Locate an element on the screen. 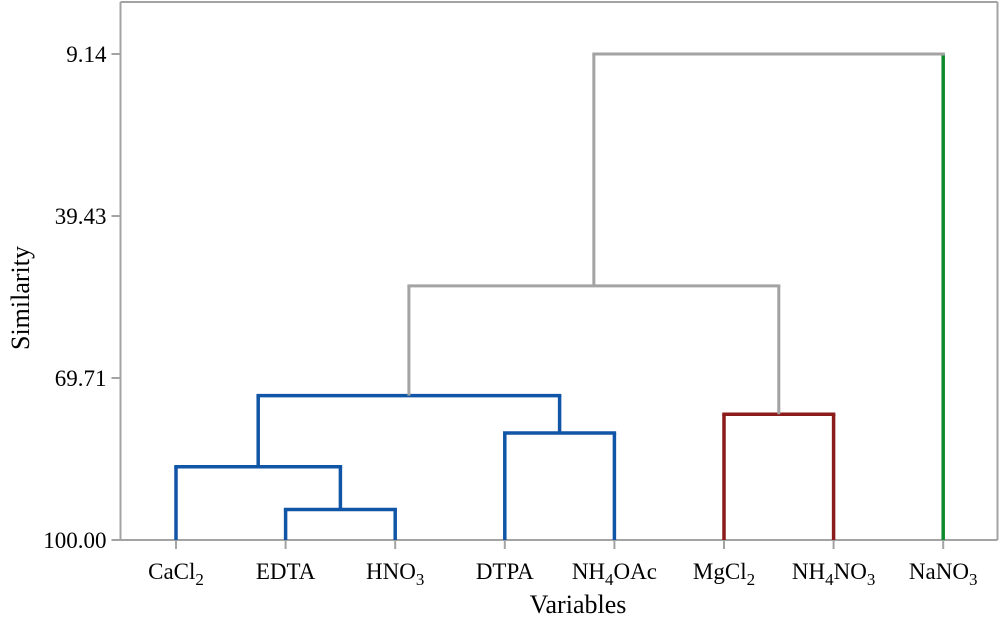 This screenshot has width=1000, height=622. leaf-label-MgCl2: MgCl2 is located at coordinates (724, 574).